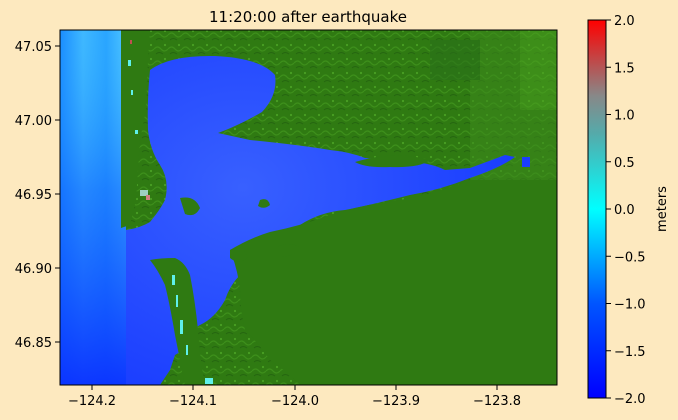 This screenshot has height=420, width=678. I want to click on island-d, so click(239, 255).